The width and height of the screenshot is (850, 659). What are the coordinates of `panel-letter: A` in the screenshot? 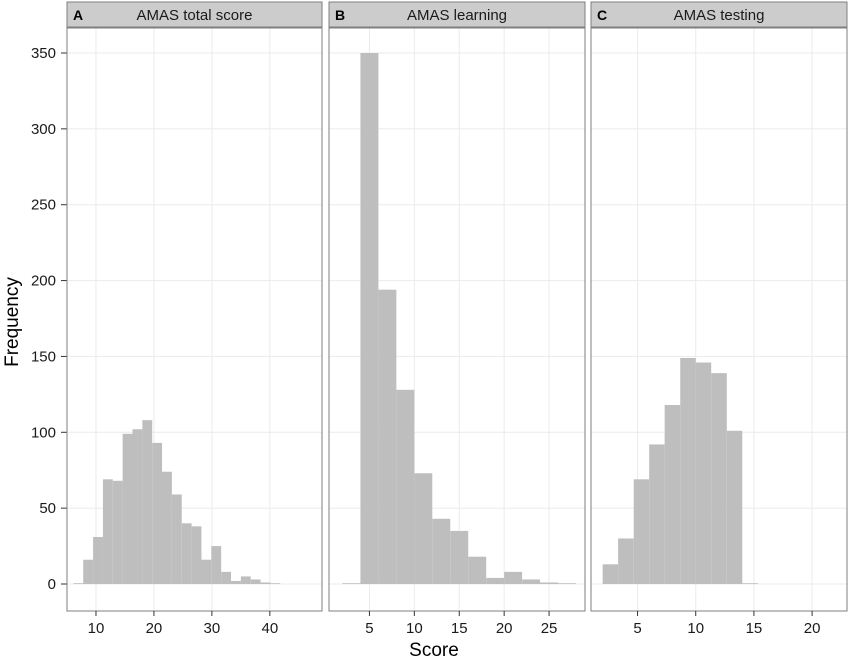 It's located at (78, 15).